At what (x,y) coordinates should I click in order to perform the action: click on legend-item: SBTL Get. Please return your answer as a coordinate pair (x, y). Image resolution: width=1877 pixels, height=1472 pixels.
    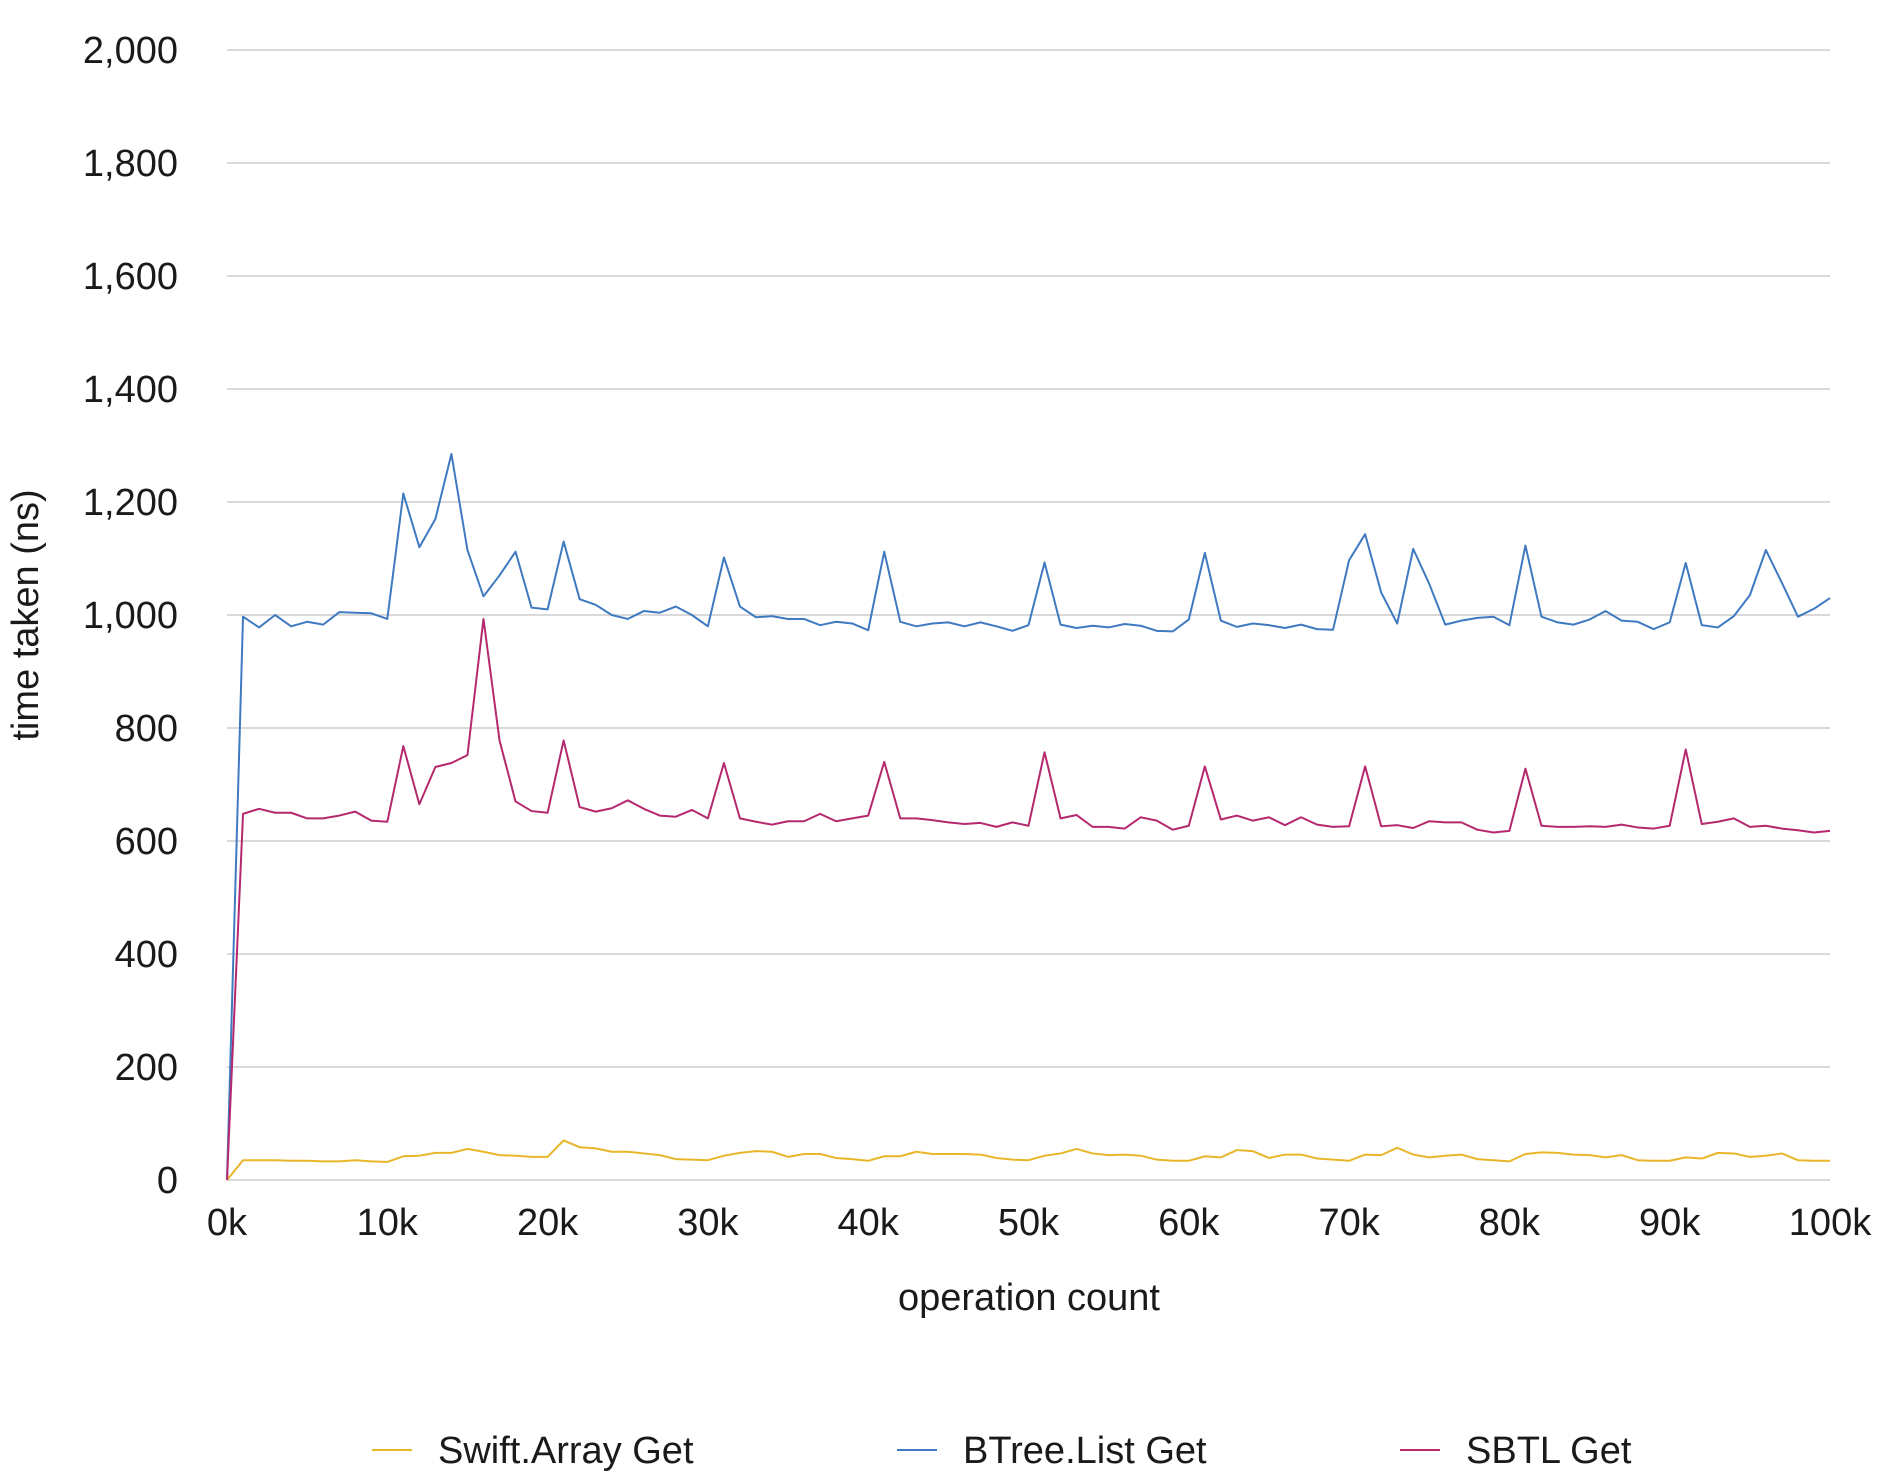
    Looking at the image, I should click on (1516, 1451).